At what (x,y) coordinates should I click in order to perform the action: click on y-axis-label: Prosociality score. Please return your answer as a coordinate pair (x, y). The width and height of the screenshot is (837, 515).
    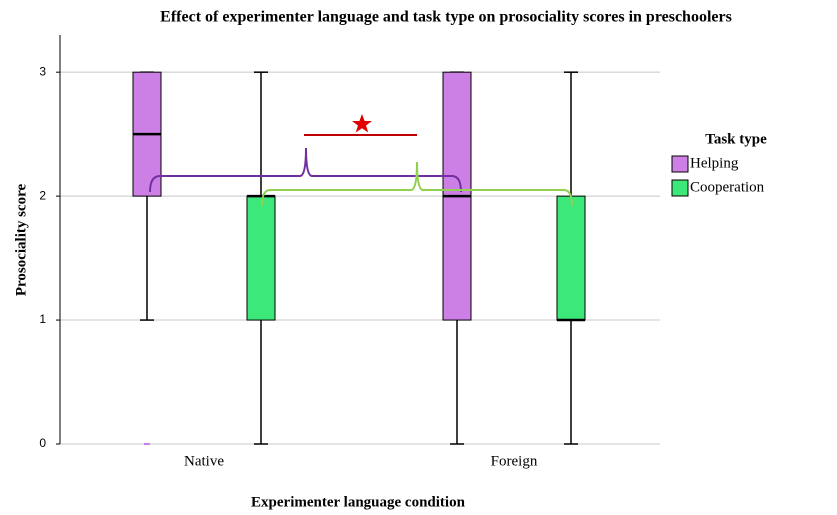
    Looking at the image, I should click on (21, 239).